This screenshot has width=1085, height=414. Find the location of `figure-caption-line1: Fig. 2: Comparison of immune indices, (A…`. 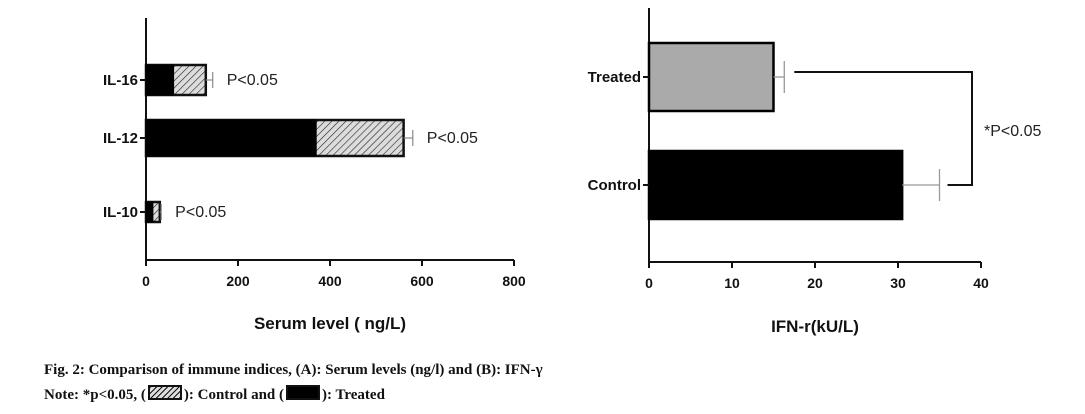

figure-caption-line1: Fig. 2: Comparison of immune indices, (A… is located at coordinates (293, 370).